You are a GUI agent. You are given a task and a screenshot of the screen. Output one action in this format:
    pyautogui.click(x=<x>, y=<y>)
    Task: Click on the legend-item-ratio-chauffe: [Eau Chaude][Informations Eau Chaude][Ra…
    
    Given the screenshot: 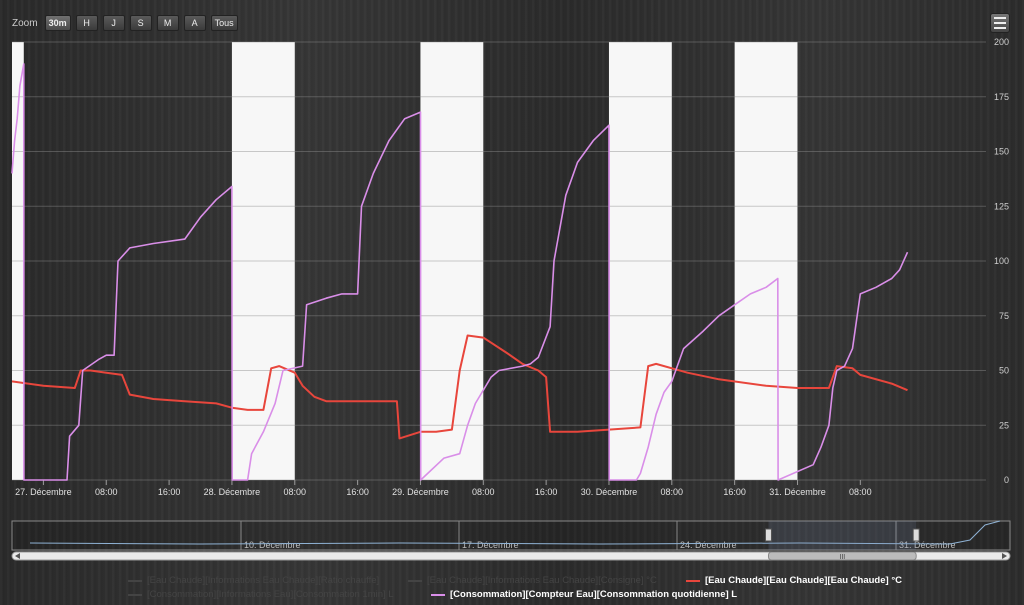 What is the action you would take?
    pyautogui.click(x=253, y=580)
    